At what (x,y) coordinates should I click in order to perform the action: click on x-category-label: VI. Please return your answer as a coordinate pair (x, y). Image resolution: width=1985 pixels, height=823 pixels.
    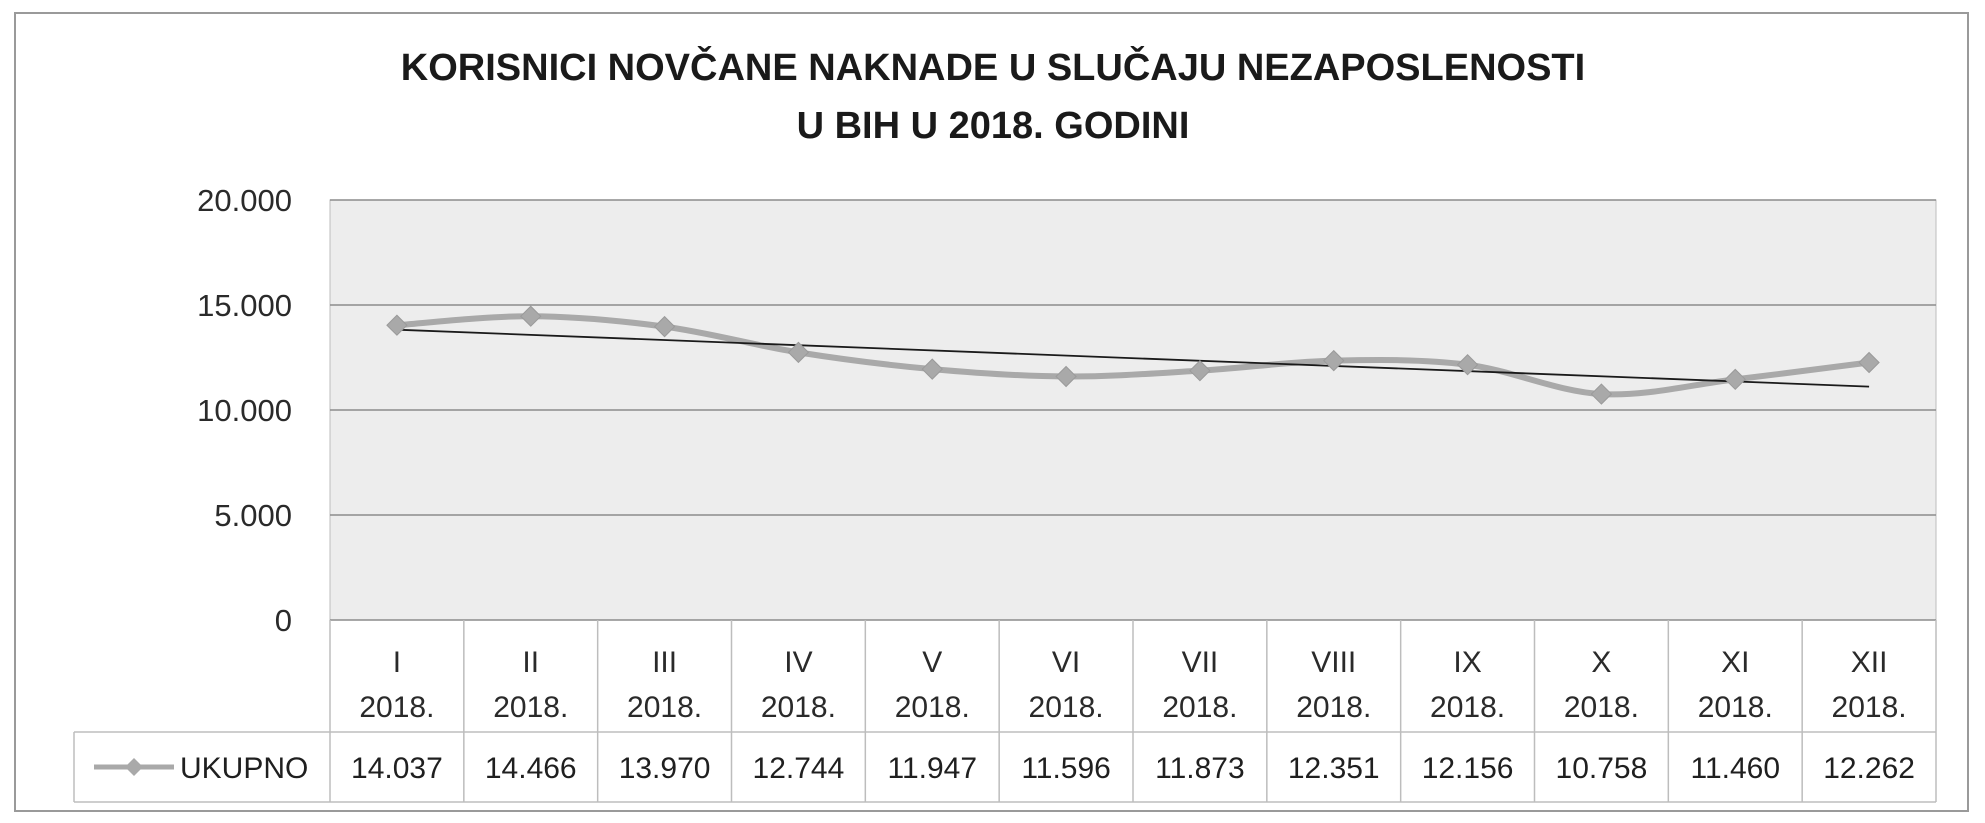
    Looking at the image, I should click on (1066, 662).